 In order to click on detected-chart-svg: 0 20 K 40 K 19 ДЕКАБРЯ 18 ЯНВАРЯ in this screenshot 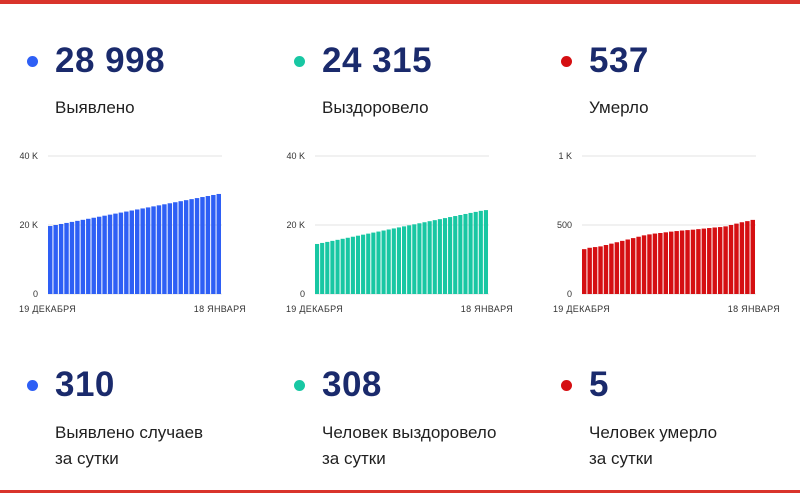, I will do `click(132, 232)`.